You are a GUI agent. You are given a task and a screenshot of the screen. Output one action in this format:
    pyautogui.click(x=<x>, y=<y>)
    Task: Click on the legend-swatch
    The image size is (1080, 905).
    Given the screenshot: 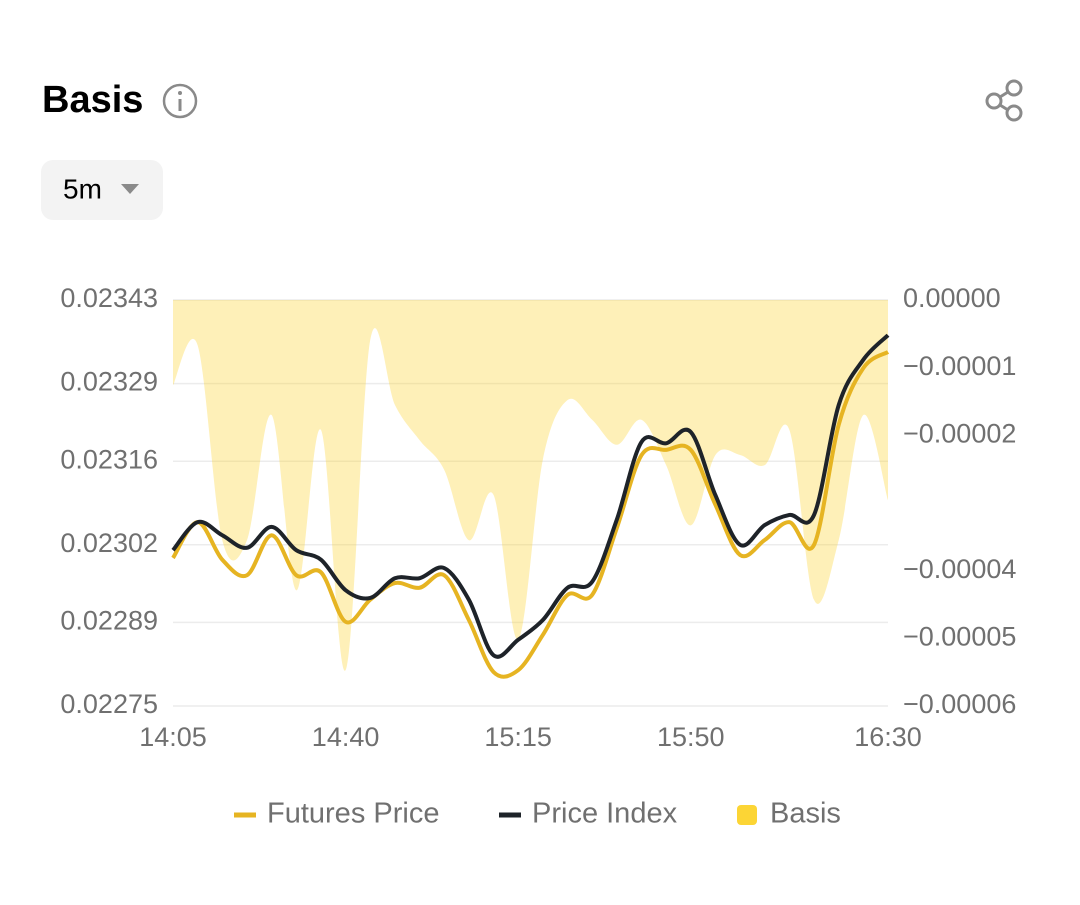 What is the action you would take?
    pyautogui.click(x=747, y=815)
    